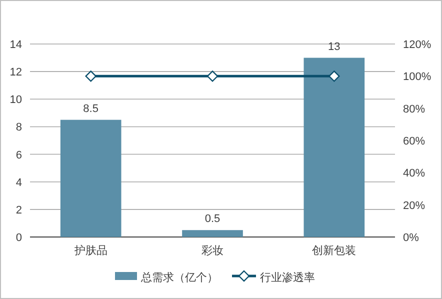  I want to click on data-label: 13, so click(334, 46).